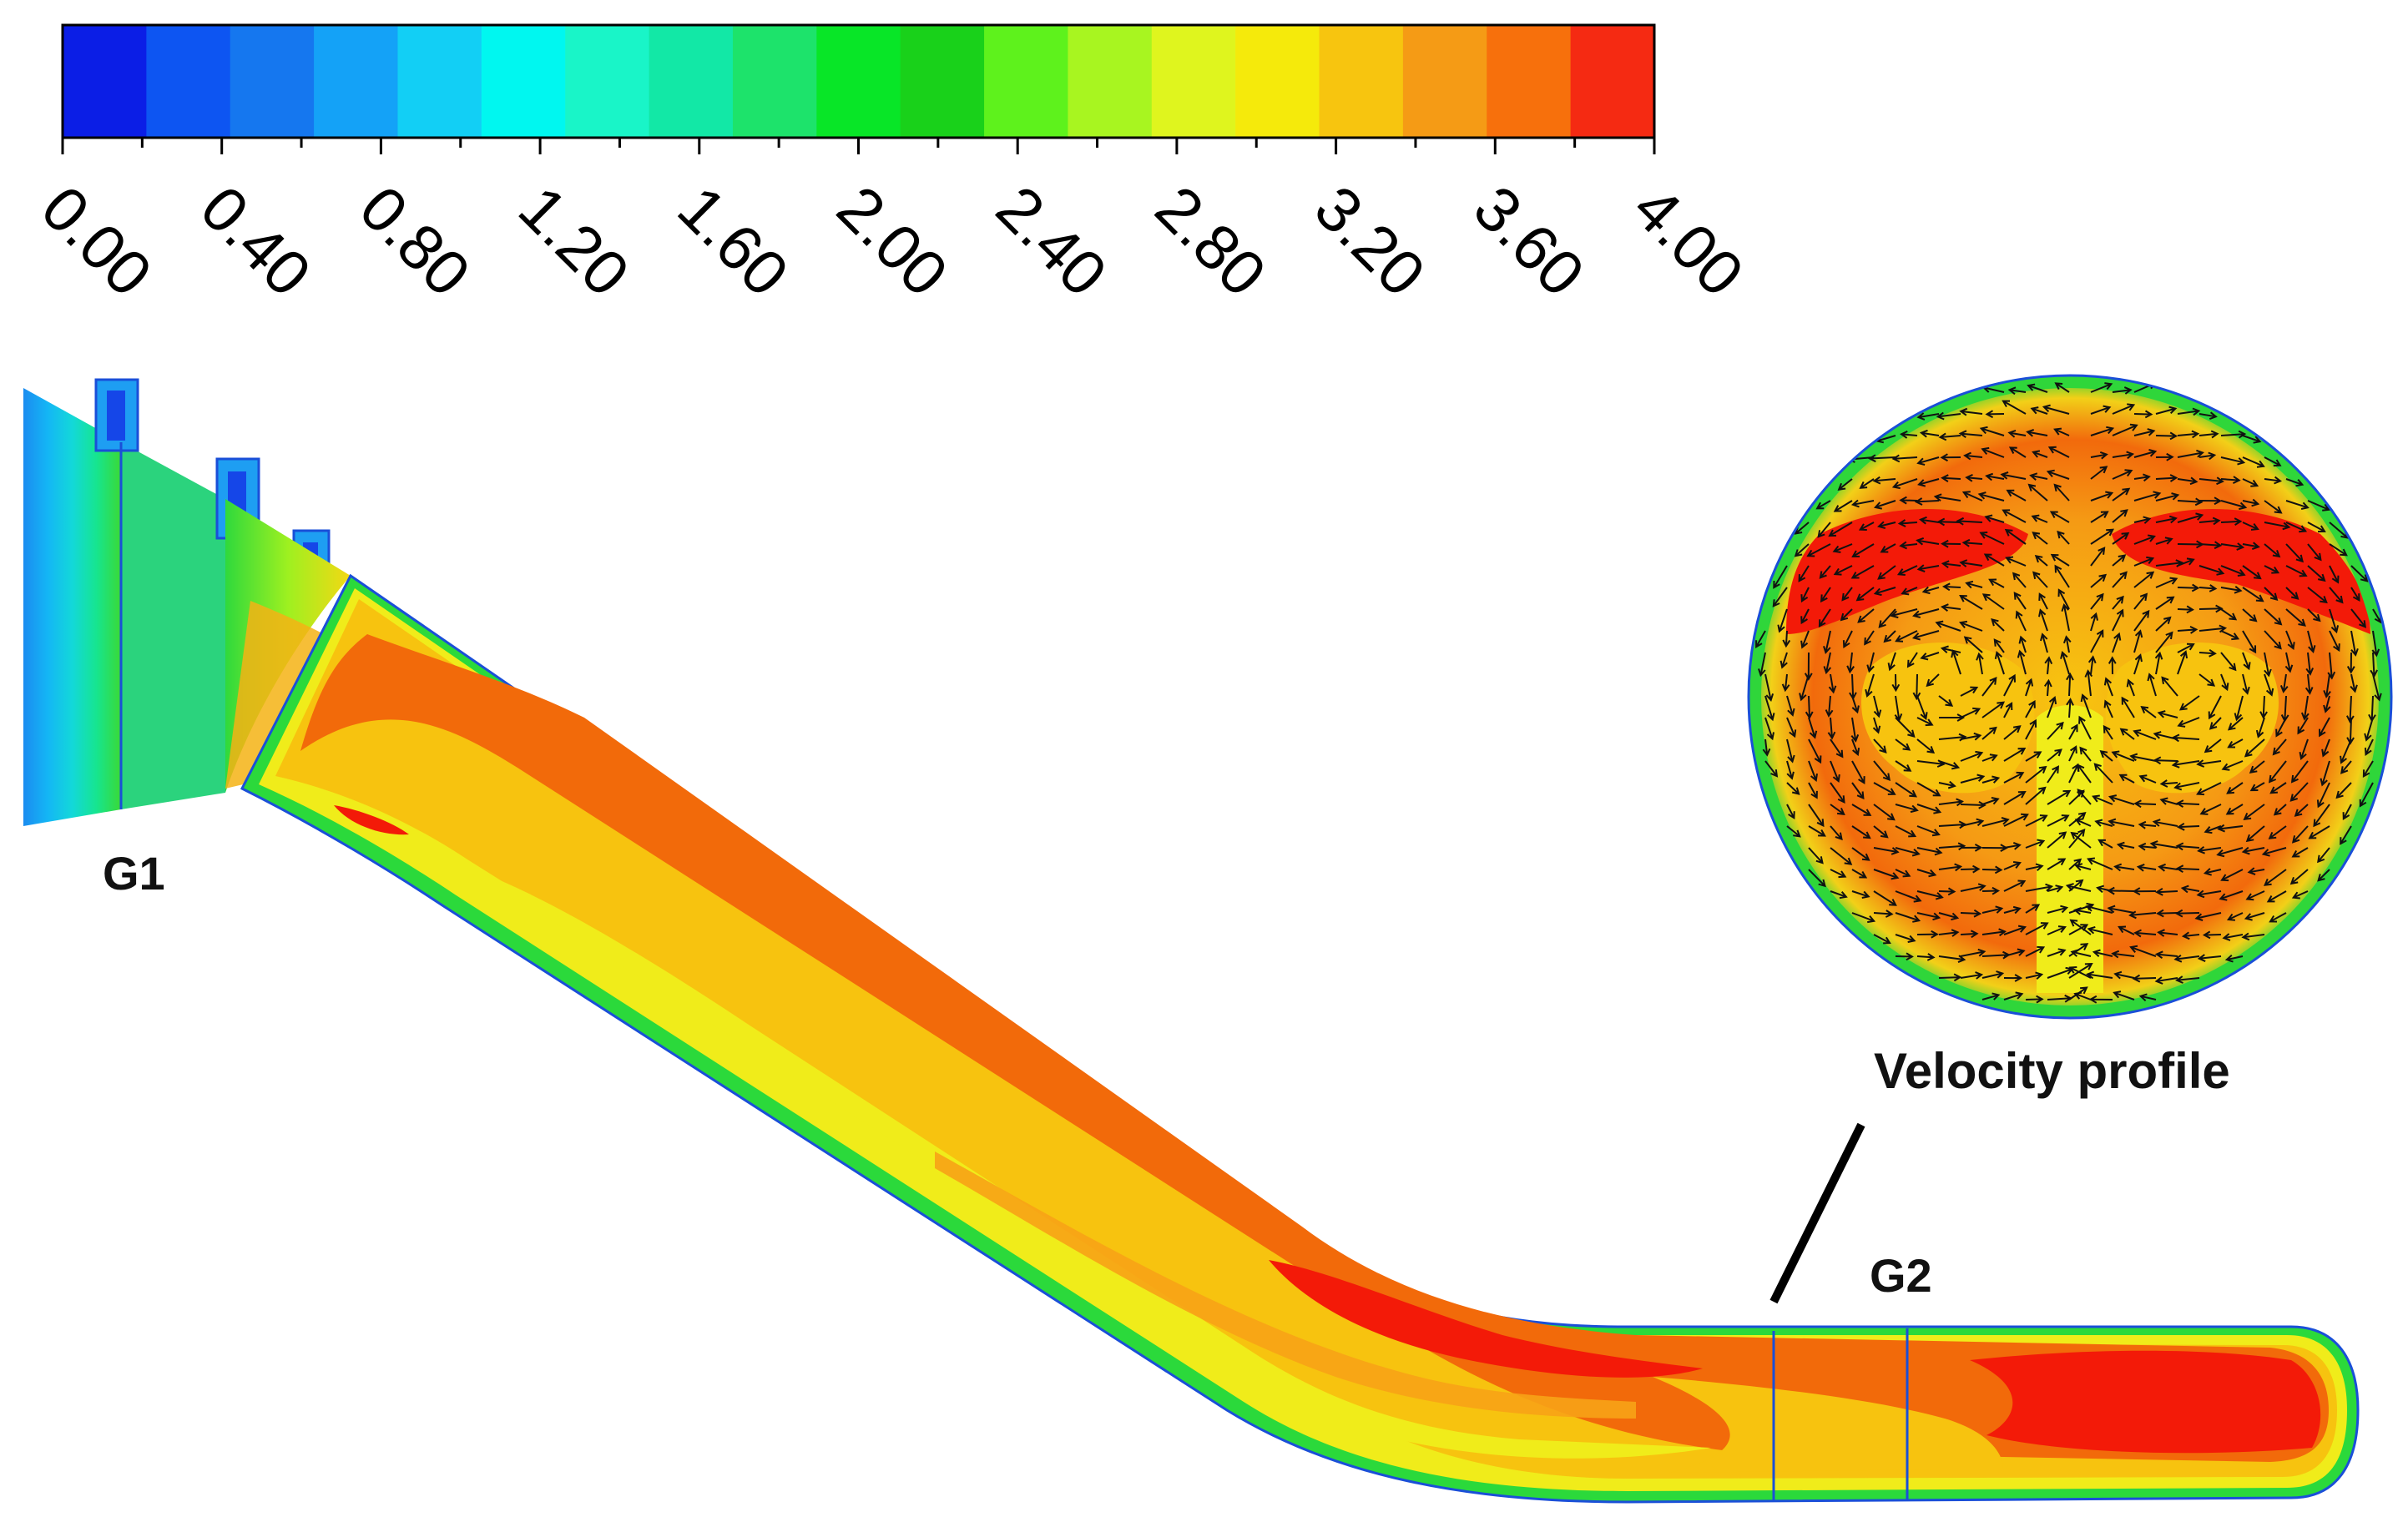 This screenshot has width=2408, height=1522. I want to click on profile-outline, so click(2070, 697).